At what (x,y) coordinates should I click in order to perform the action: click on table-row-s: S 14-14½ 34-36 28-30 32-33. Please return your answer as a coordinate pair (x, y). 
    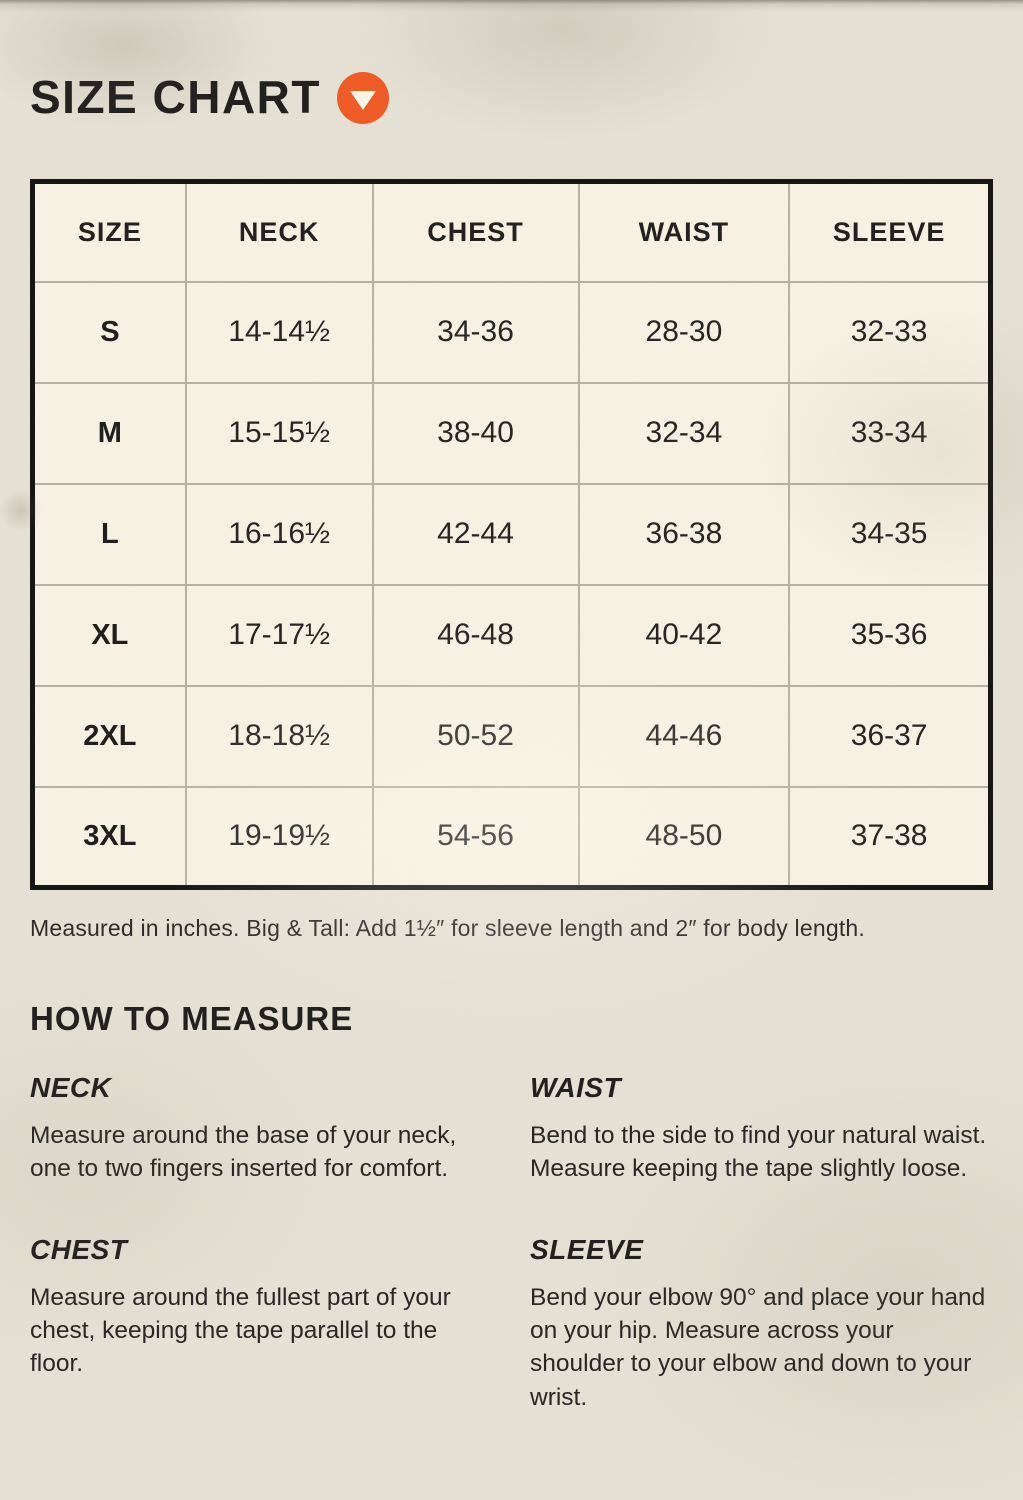
    Looking at the image, I should click on (511, 332).